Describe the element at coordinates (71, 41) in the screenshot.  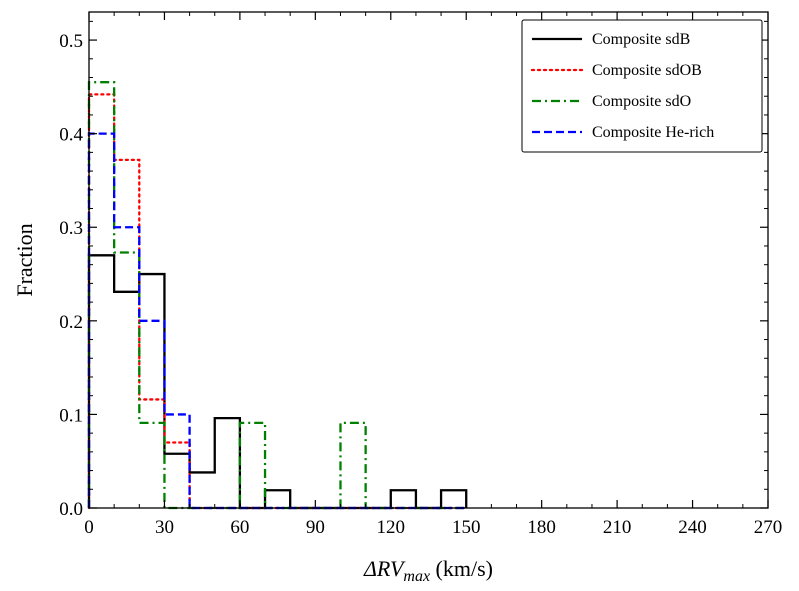
I see `y-tick-label: 0.5` at that location.